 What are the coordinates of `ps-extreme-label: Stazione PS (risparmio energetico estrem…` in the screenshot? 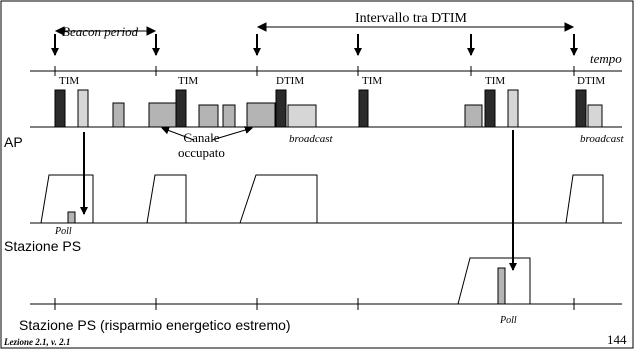 It's located at (155, 325).